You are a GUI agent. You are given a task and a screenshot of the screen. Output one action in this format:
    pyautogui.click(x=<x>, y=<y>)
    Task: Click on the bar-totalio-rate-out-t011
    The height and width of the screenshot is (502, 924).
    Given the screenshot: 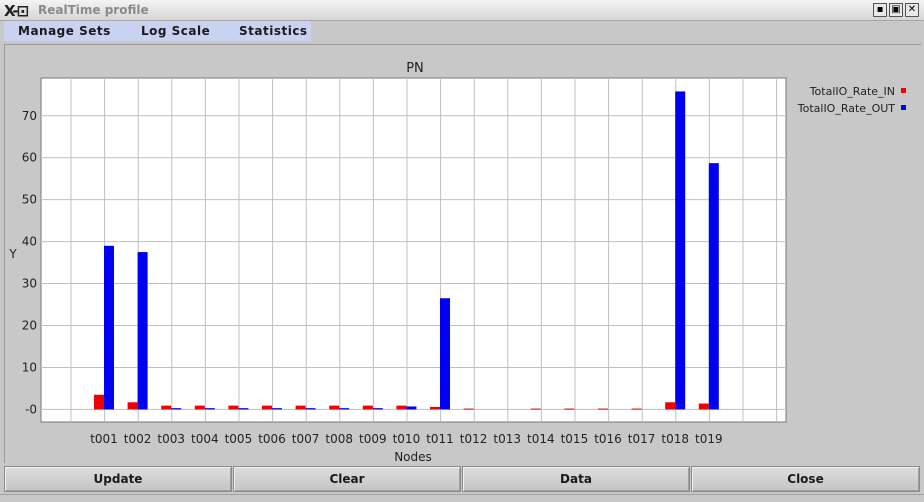 What is the action you would take?
    pyautogui.click(x=445, y=354)
    